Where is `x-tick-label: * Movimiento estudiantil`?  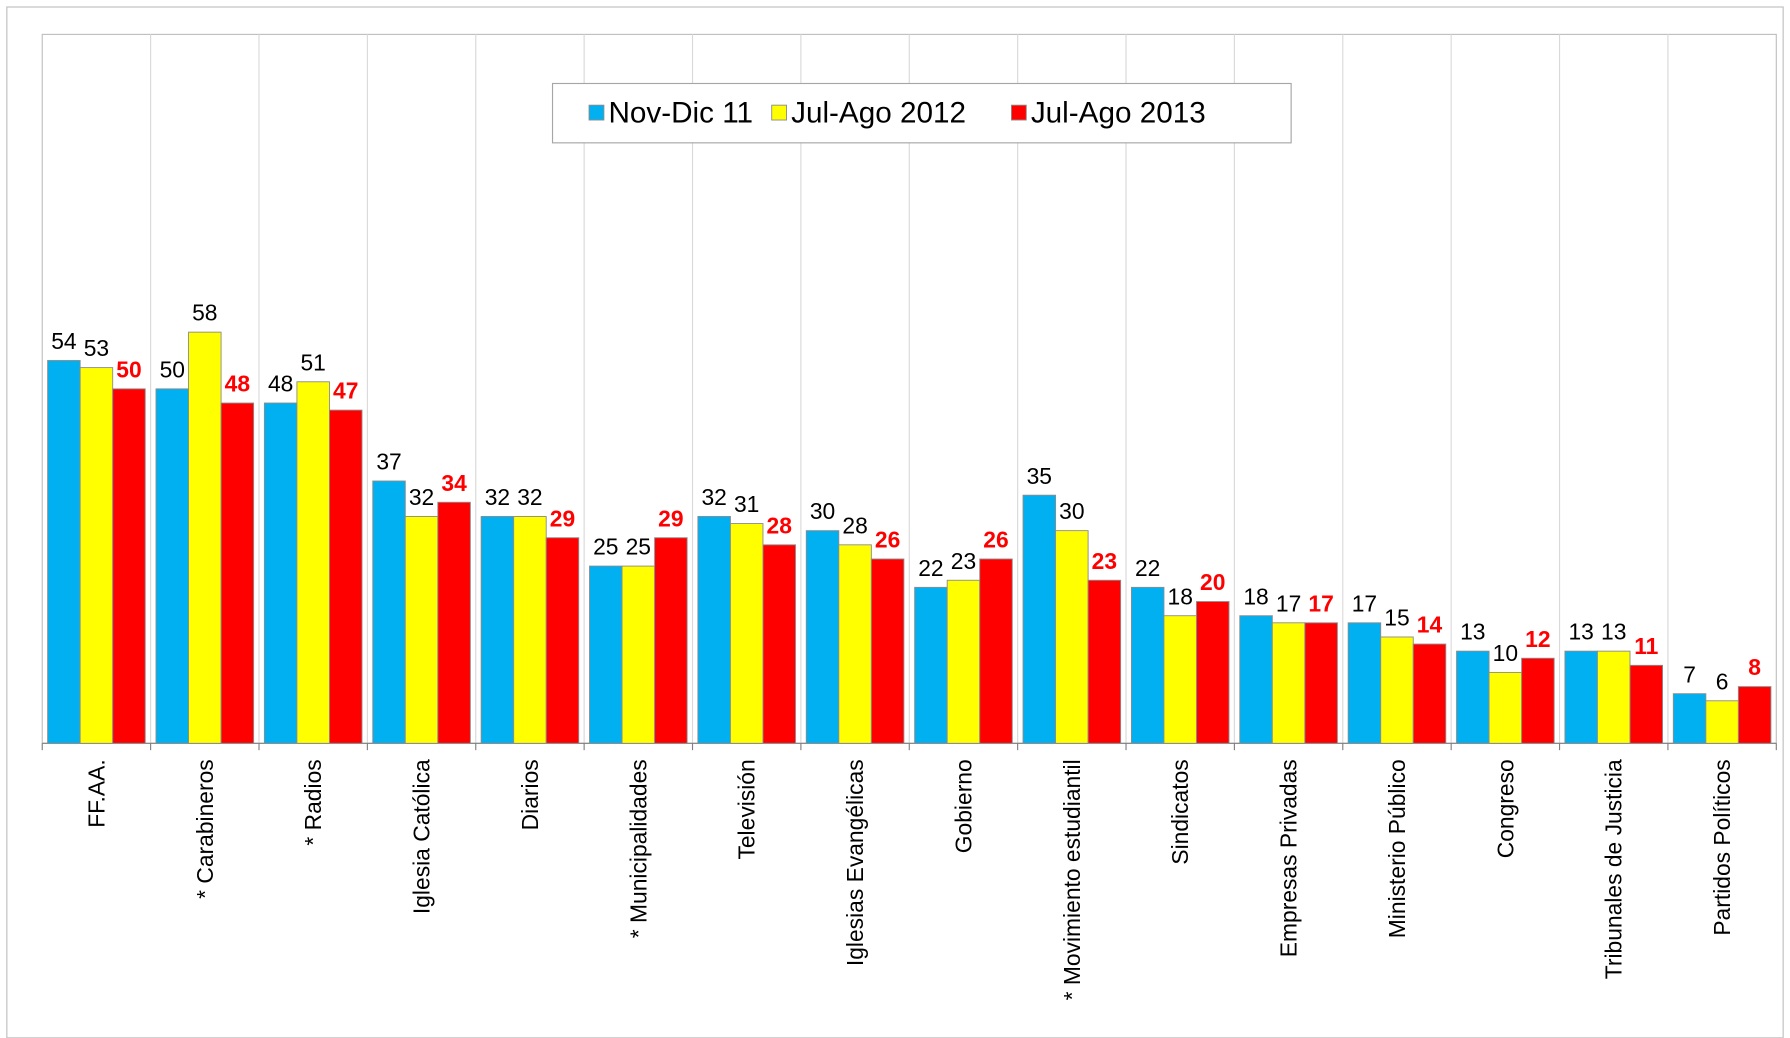 x-tick-label: * Movimiento estudiantil is located at coordinates (1072, 879).